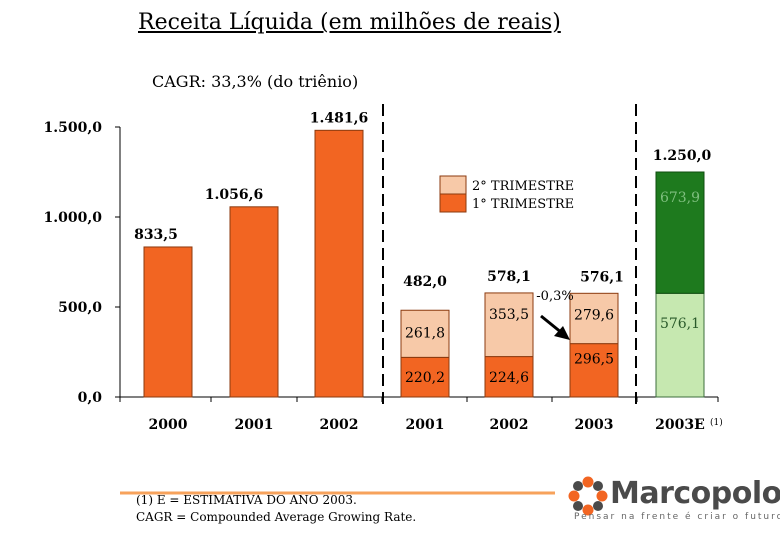 The height and width of the screenshot is (540, 780). Describe the element at coordinates (90, 398) in the screenshot. I see `y-tick-label: 0,0` at that location.